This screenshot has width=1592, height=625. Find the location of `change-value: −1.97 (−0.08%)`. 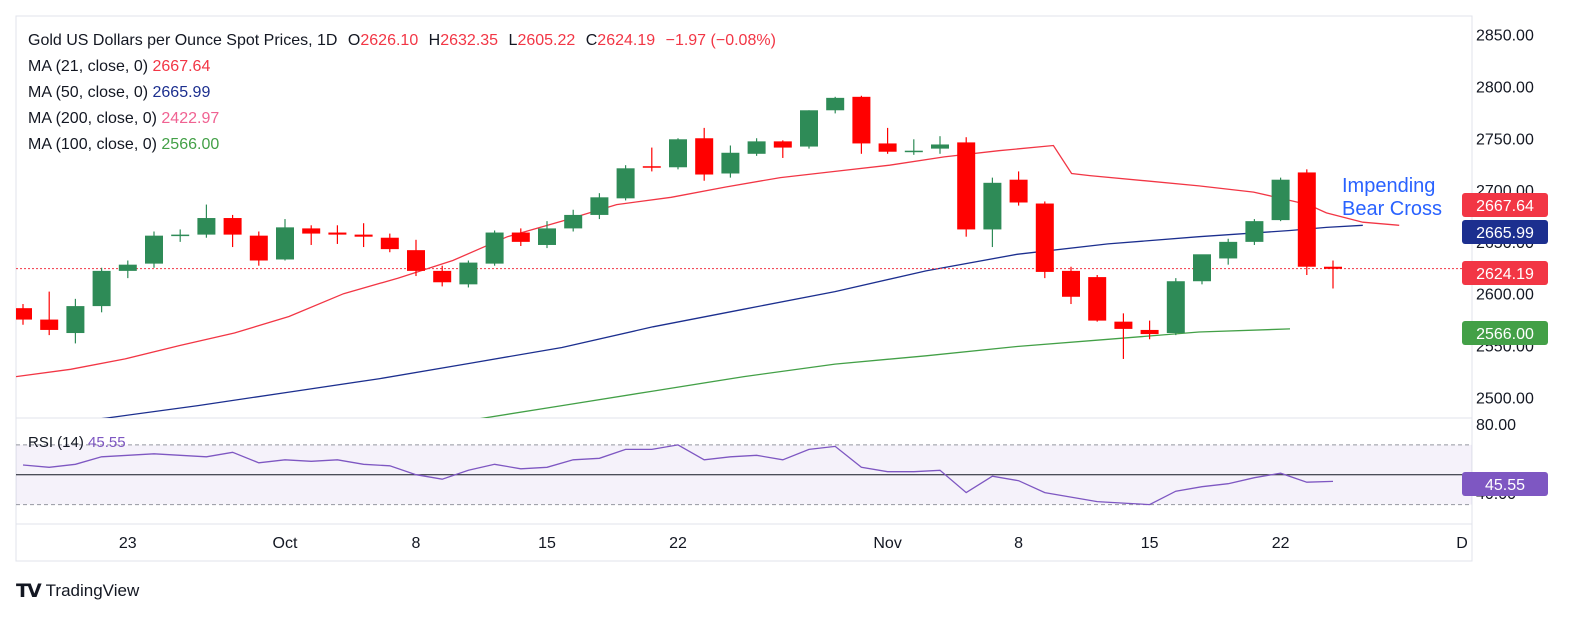

change-value: −1.97 (−0.08%) is located at coordinates (720, 40).